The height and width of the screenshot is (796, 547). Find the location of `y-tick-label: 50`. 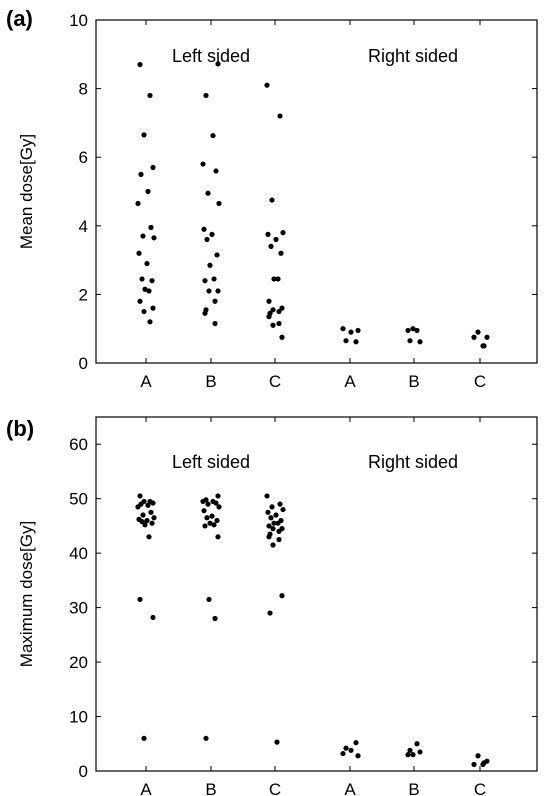

y-tick-label: 50 is located at coordinates (78, 499).